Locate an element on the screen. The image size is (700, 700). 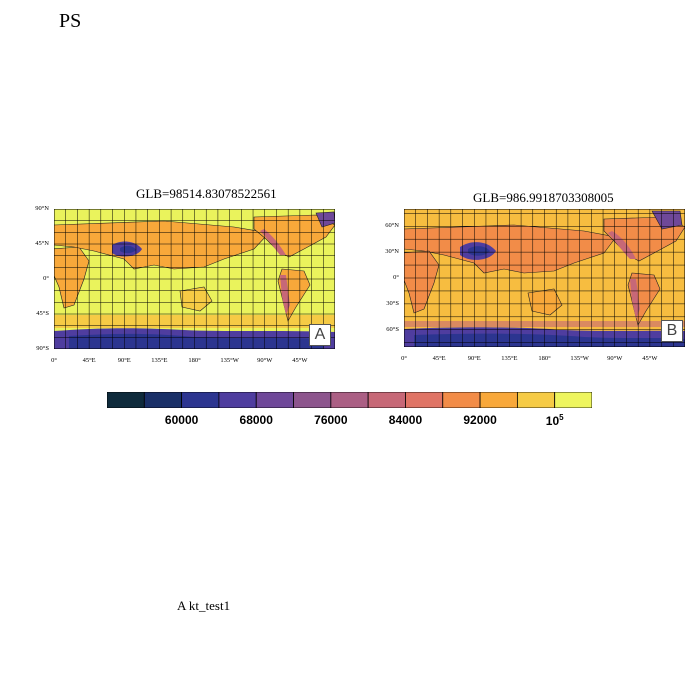
colorbar-label: 105 is located at coordinates (554, 420).